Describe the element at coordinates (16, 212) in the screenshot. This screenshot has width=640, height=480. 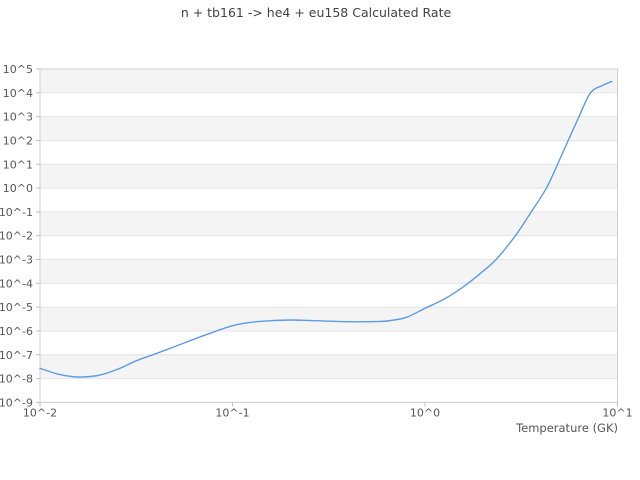
I see `y-tick-label: 10^-1` at that location.